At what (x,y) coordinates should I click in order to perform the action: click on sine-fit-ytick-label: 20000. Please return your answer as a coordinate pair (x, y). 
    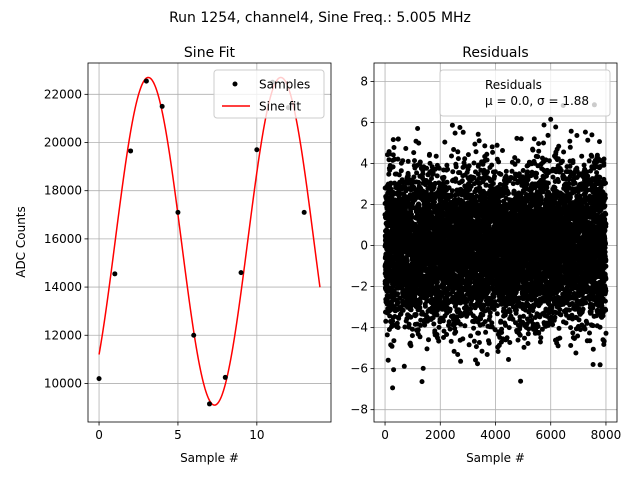
    Looking at the image, I should click on (63, 143).